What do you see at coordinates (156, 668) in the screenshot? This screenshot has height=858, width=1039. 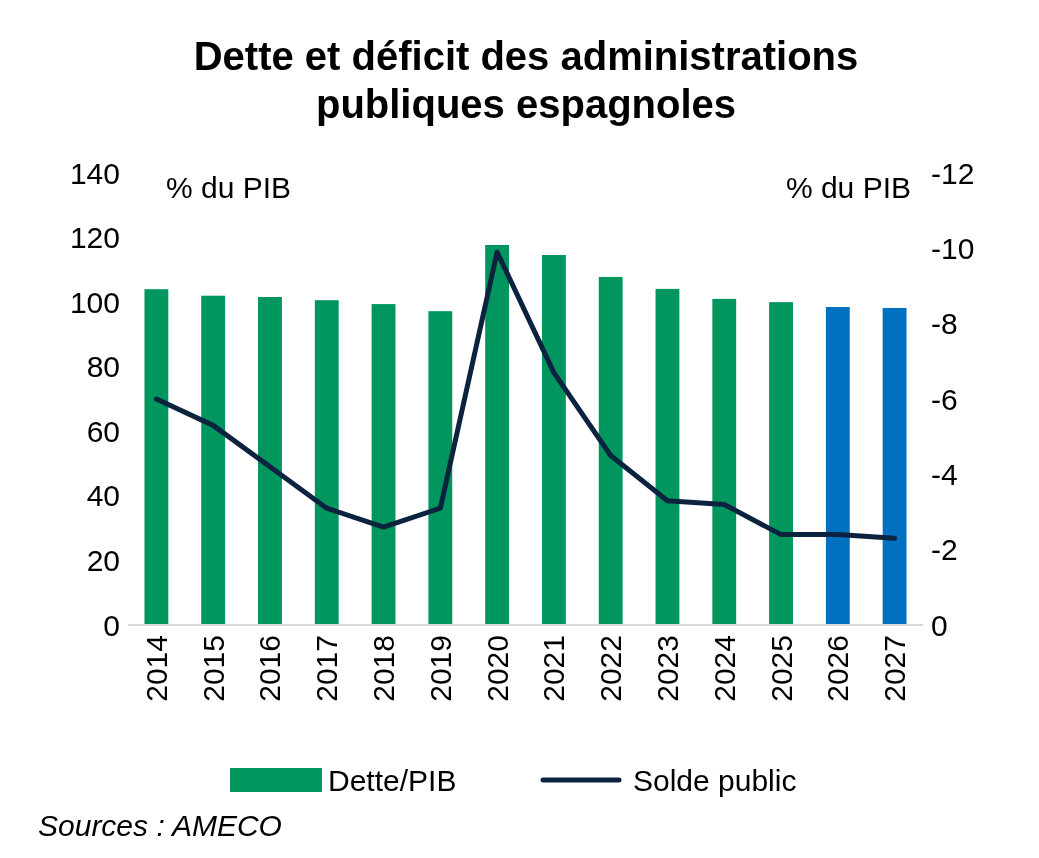 I see `x-tick-label: 2014` at bounding box center [156, 668].